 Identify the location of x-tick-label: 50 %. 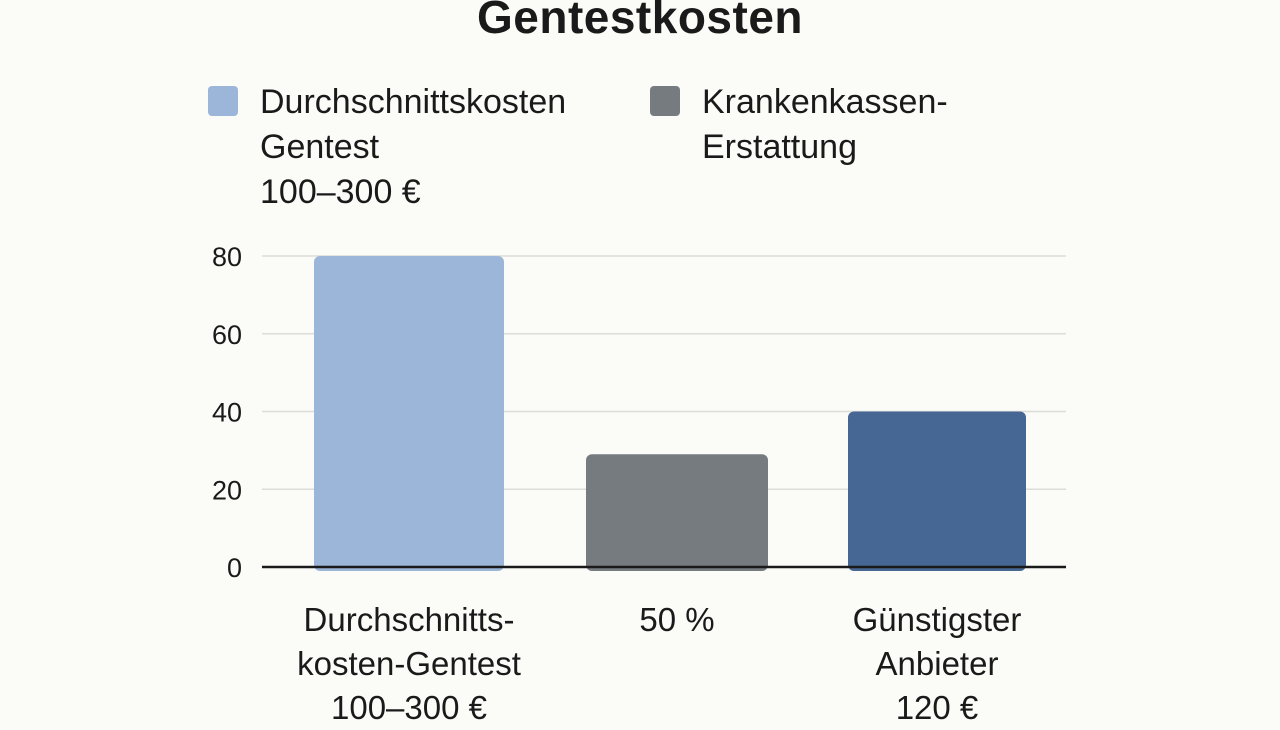
(677, 620).